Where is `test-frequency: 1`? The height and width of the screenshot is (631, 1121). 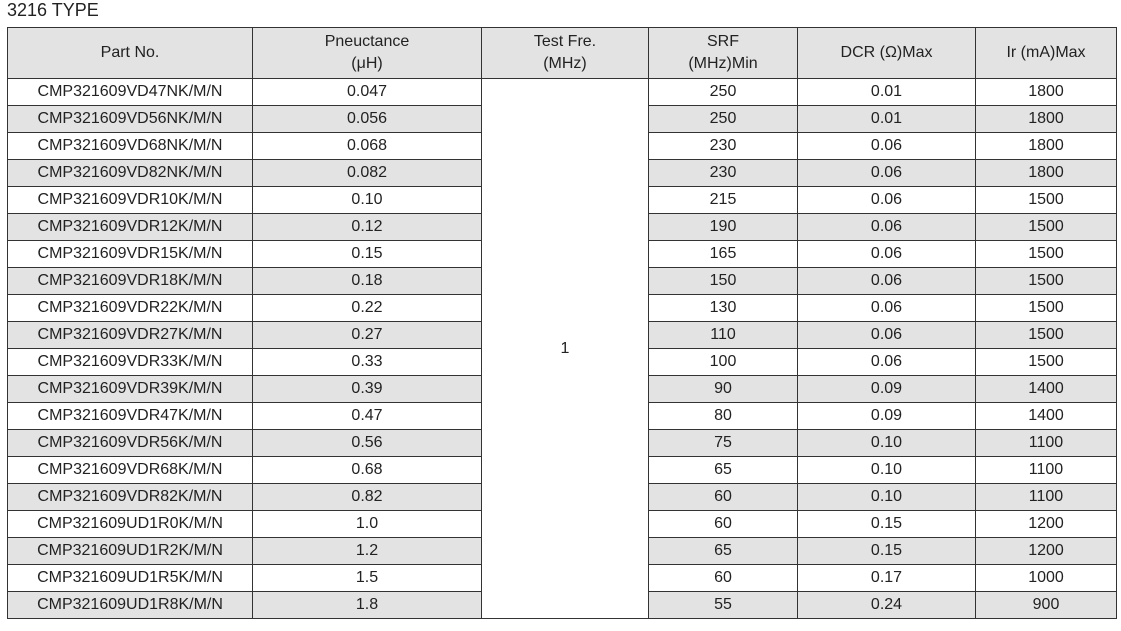
test-frequency: 1 is located at coordinates (565, 348).